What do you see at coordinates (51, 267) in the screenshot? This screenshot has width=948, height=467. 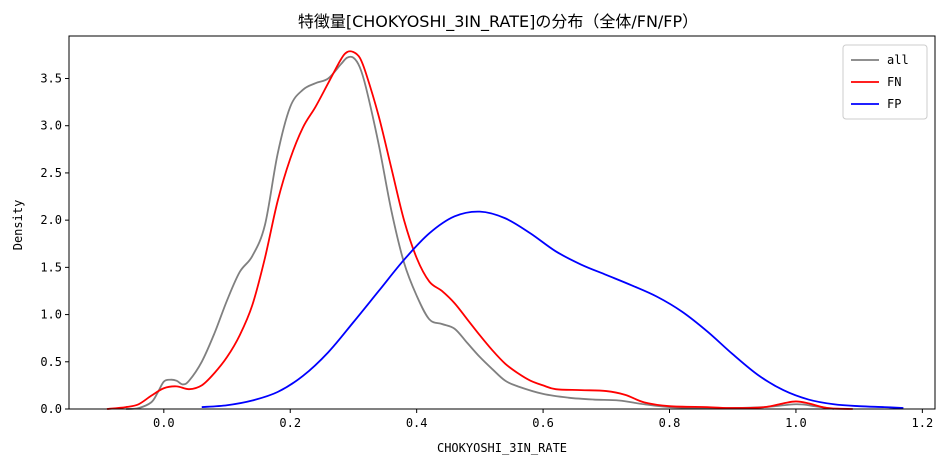 I see `y-tick-label: 1.5` at bounding box center [51, 267].